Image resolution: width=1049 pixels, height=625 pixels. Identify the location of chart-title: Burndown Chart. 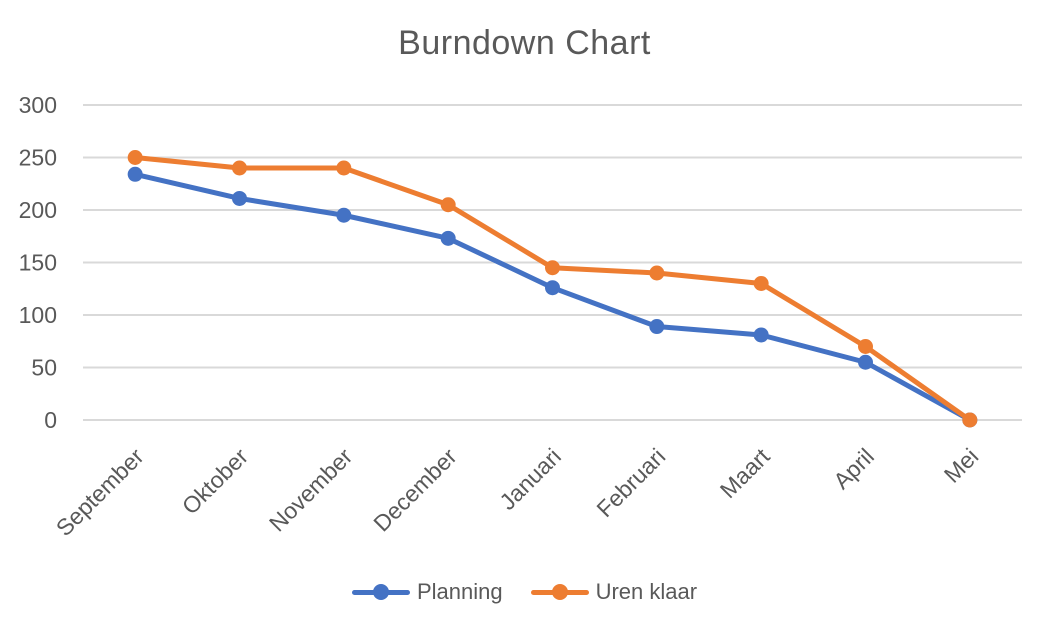
(524, 43).